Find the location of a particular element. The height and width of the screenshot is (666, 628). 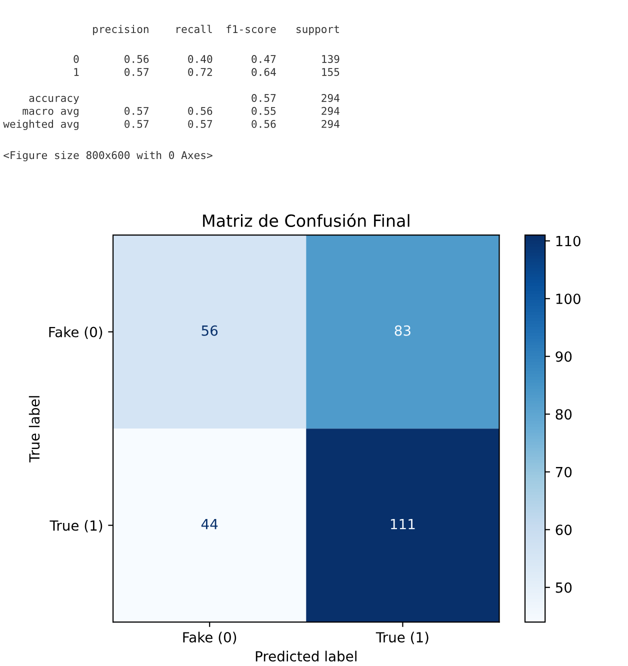

text: <Figure size 800x600 with 0 Axes> is located at coordinates (108, 156).